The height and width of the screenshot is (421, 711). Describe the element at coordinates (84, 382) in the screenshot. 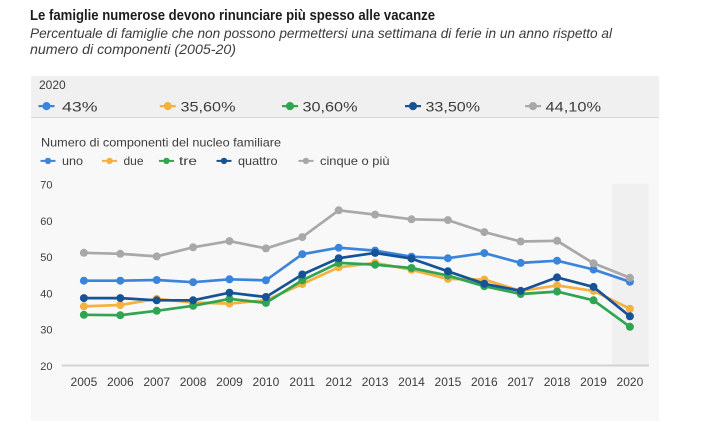

I see `svg-text: 2005` at that location.